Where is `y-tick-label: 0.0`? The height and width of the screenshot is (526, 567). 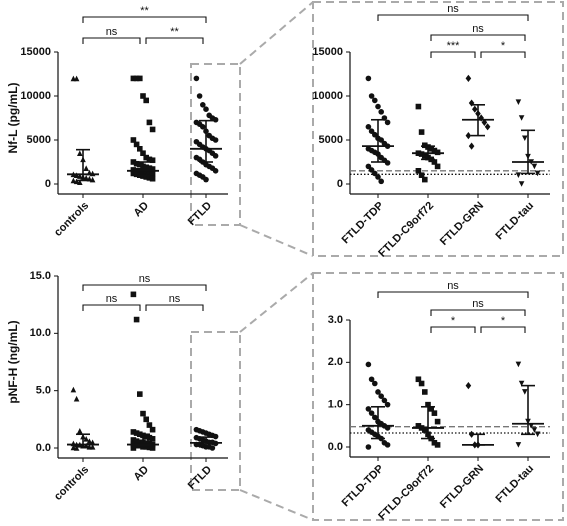
y-tick-label: 0.0 is located at coordinates (335, 447).